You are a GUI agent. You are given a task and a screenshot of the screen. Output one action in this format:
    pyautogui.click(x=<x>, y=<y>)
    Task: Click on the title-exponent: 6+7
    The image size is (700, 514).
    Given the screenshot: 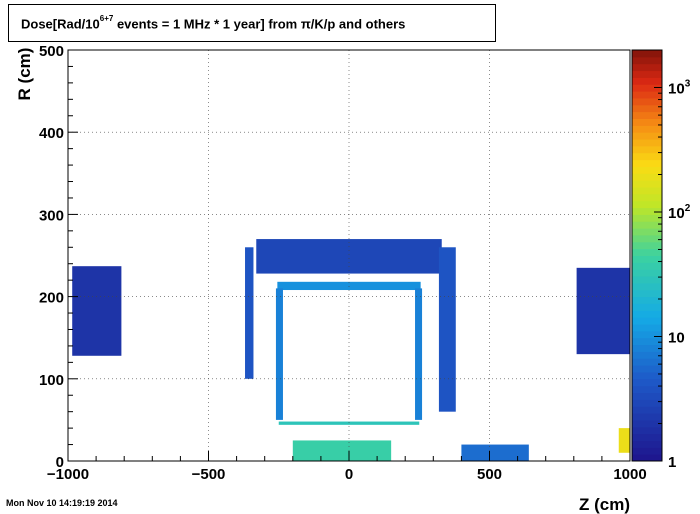 What is the action you would take?
    pyautogui.click(x=106, y=18)
    